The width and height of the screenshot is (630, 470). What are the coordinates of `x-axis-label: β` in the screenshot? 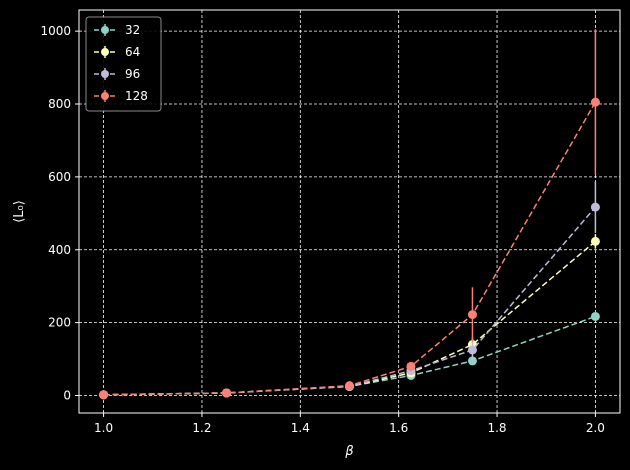 It's located at (348, 451).